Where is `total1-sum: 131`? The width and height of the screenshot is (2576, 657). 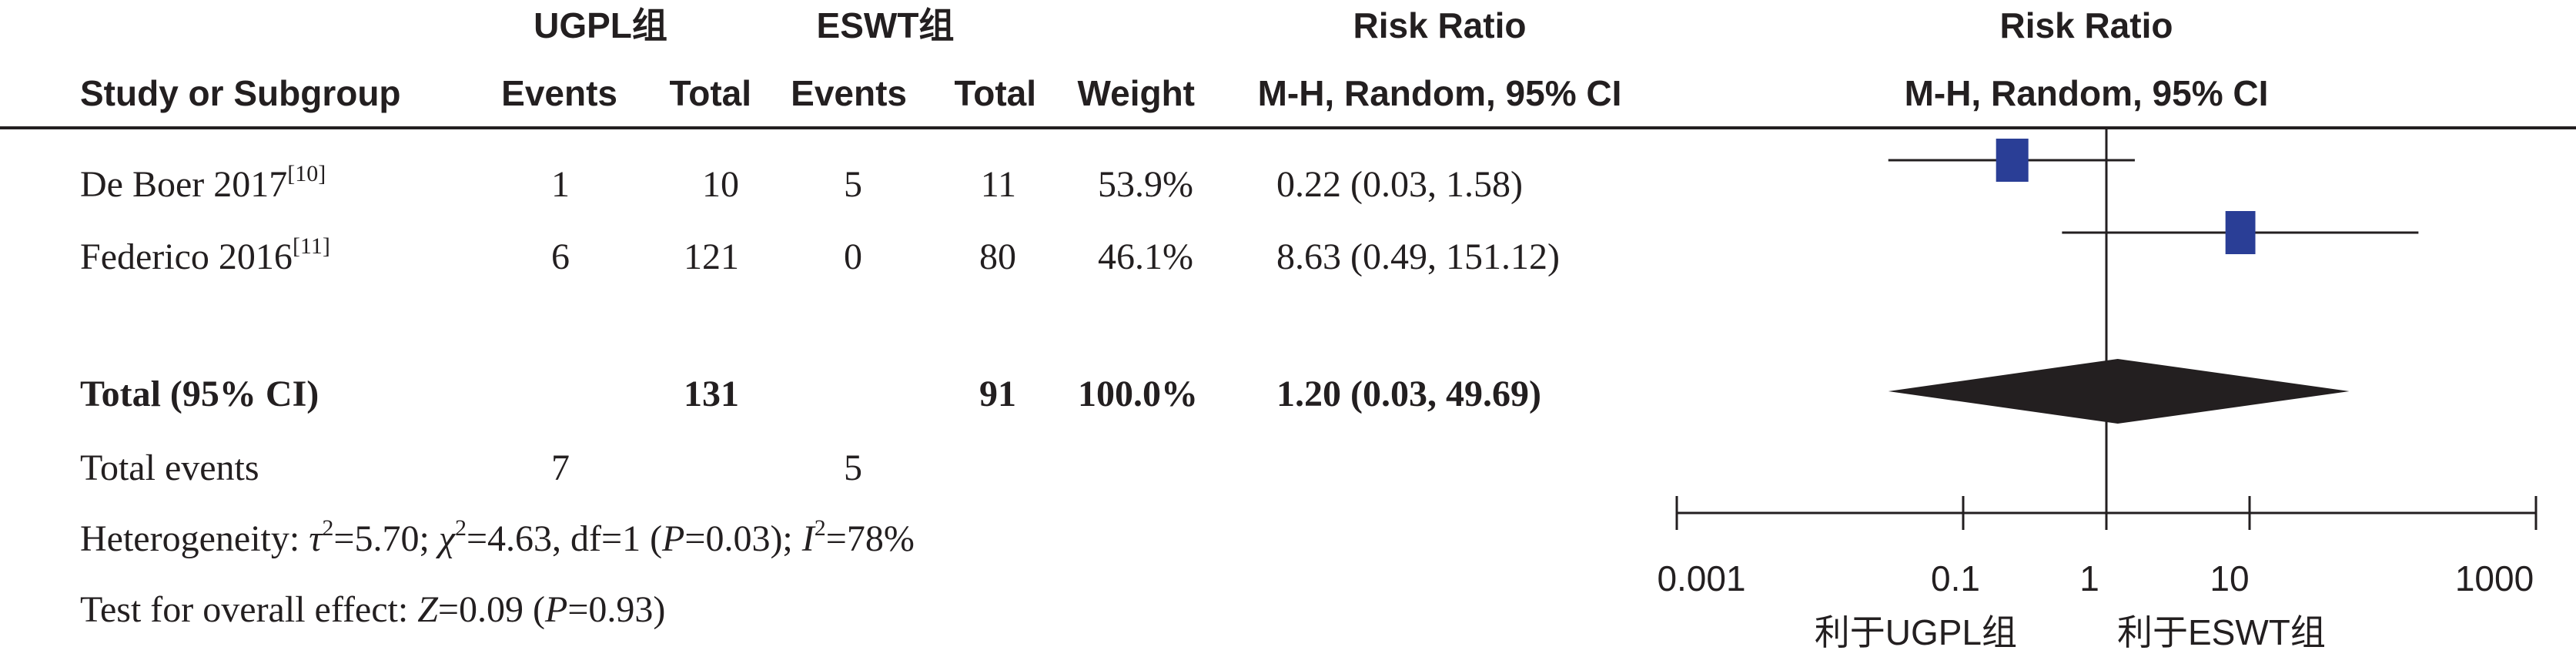 total1-sum: 131 is located at coordinates (712, 394).